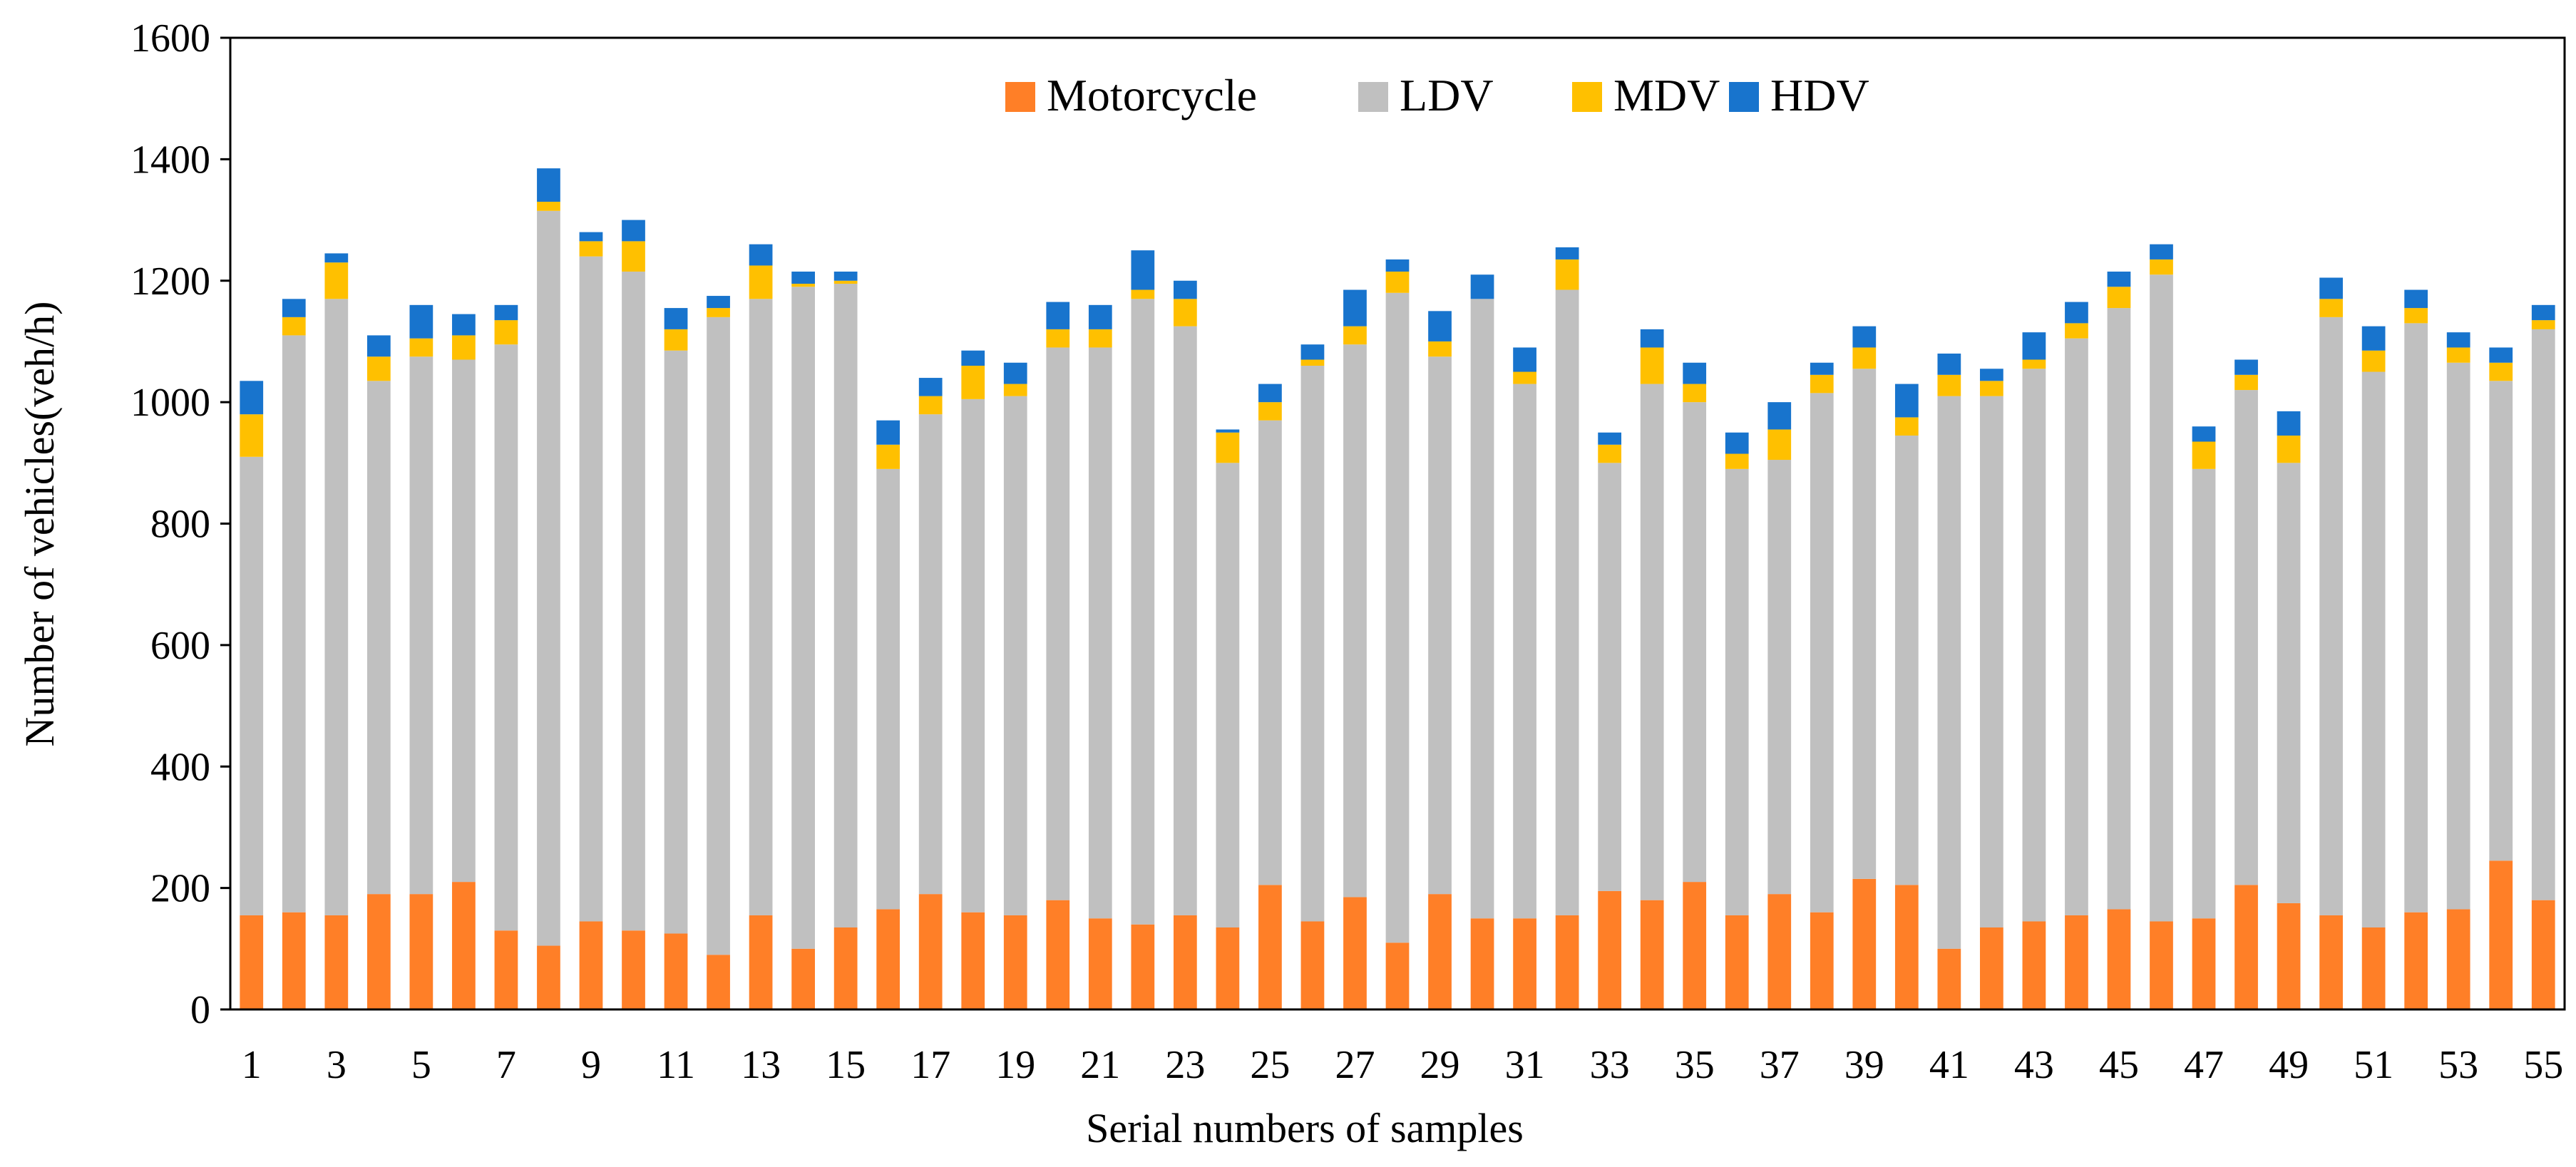  Describe the element at coordinates (252, 1065) in the screenshot. I see `x-tick-label: 1` at that location.